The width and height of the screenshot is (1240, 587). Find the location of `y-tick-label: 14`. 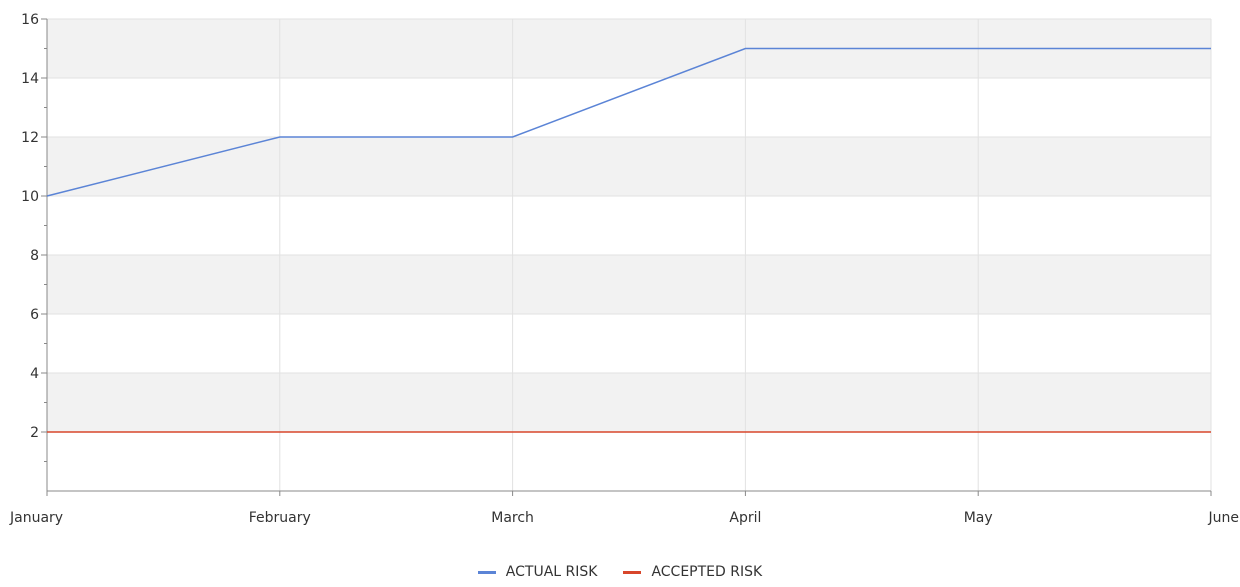

y-tick-label: 14 is located at coordinates (30, 79).